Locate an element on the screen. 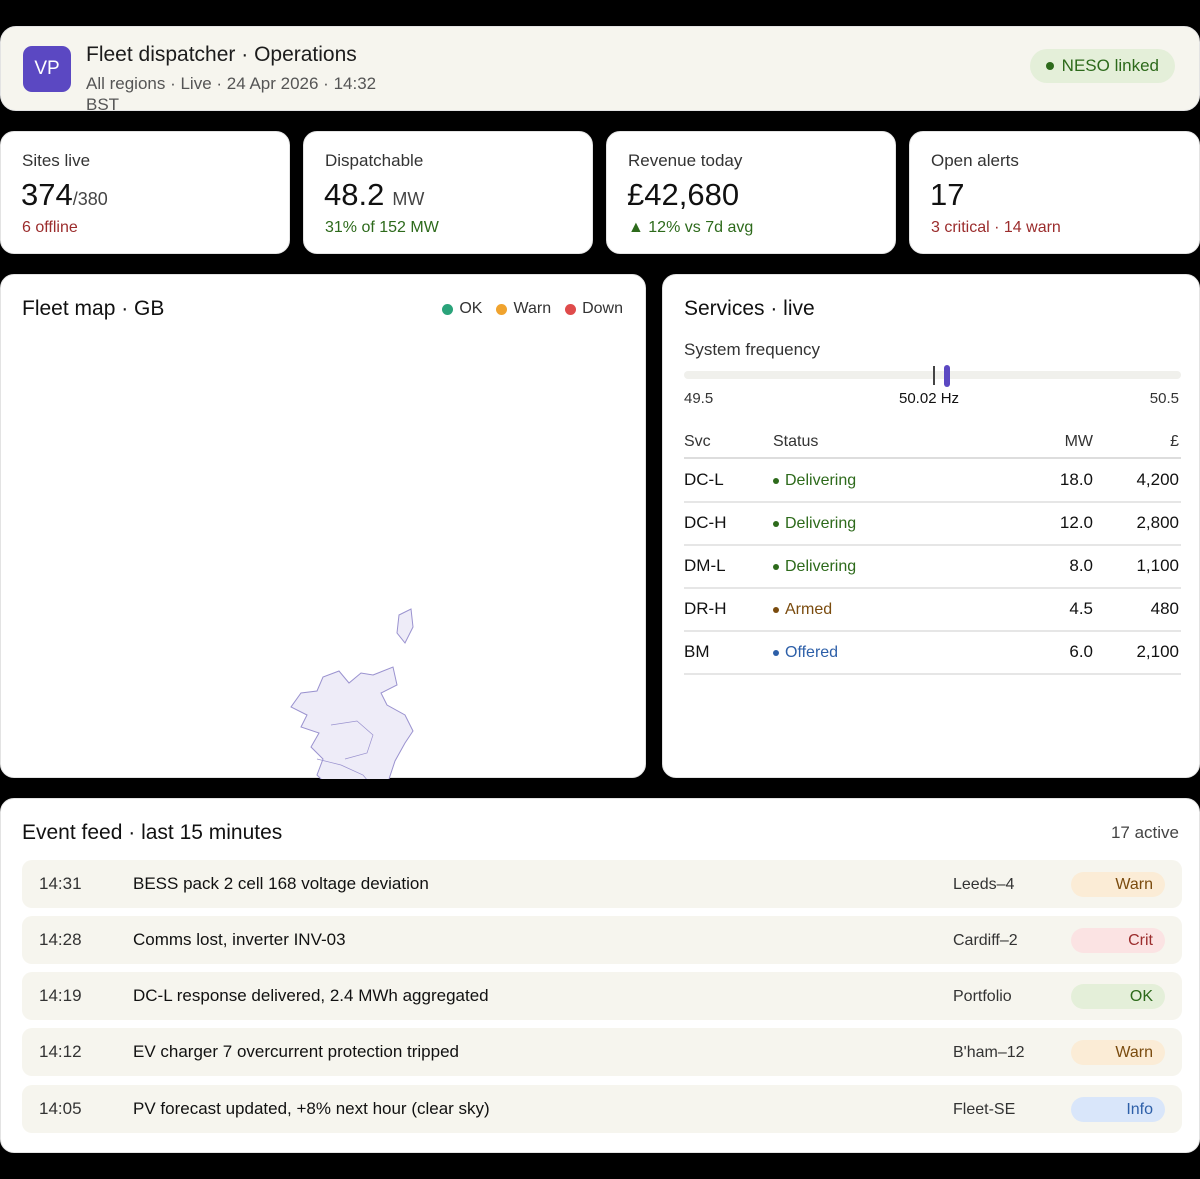  neso-link-status: NESO linked is located at coordinates (1102, 66).